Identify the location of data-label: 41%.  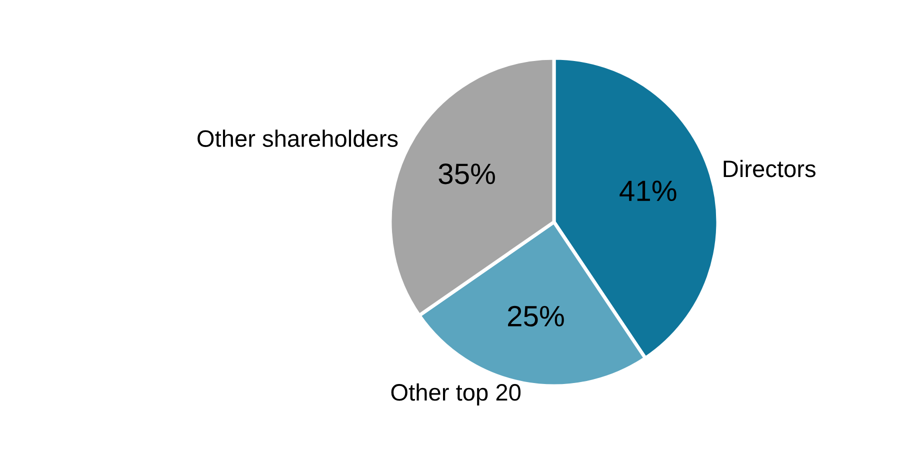
(648, 191).